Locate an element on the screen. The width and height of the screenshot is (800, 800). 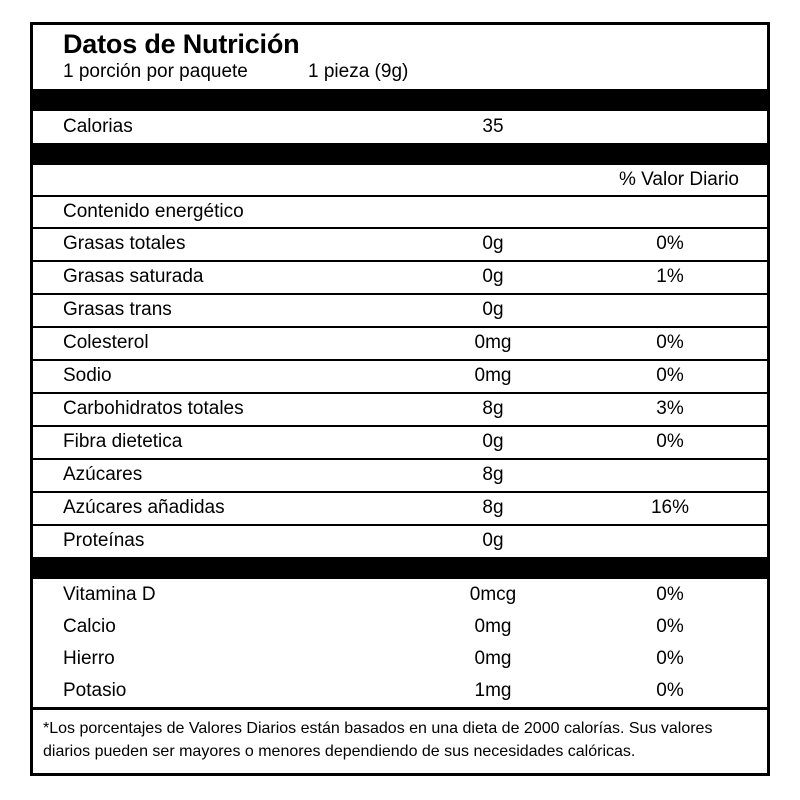
nutrient-daily-value: 3% is located at coordinates (670, 409).